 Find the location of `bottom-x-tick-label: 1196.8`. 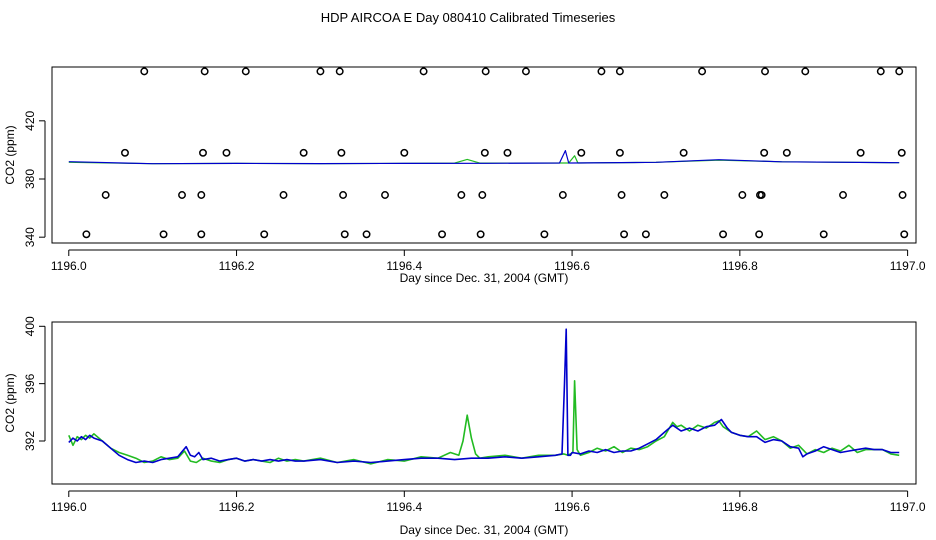

bottom-x-tick-label: 1196.8 is located at coordinates (740, 507).